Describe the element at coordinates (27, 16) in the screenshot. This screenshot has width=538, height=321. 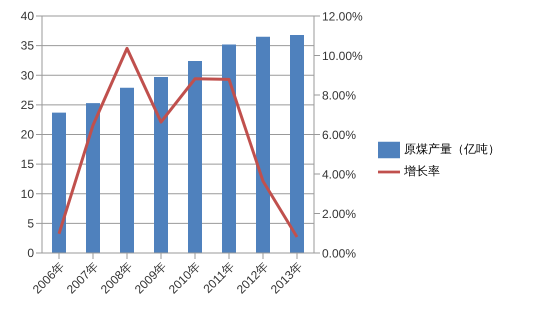
I see `y-tick-label: 40` at that location.